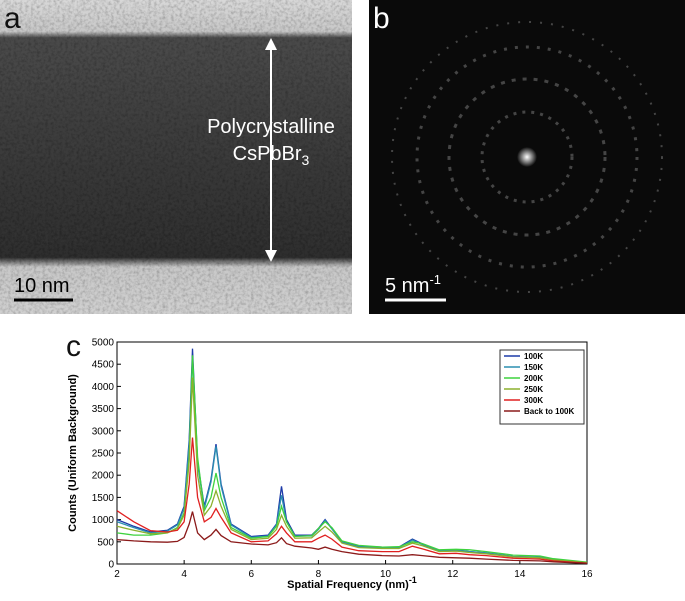  I want to click on x-tick-label: 14, so click(520, 574).